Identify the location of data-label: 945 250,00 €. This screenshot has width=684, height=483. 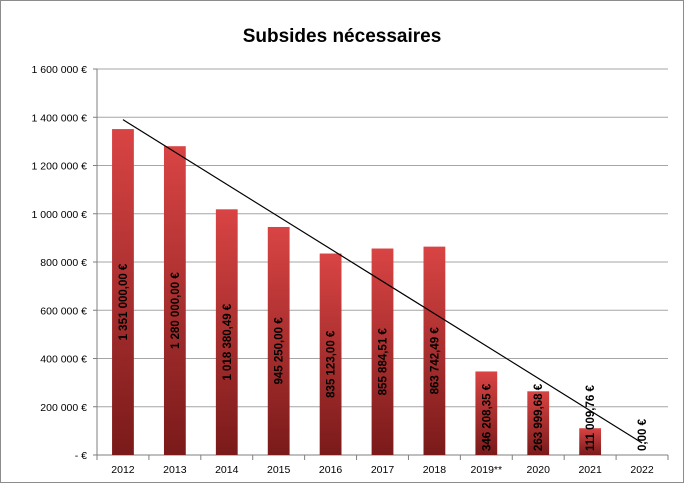
(280, 351).